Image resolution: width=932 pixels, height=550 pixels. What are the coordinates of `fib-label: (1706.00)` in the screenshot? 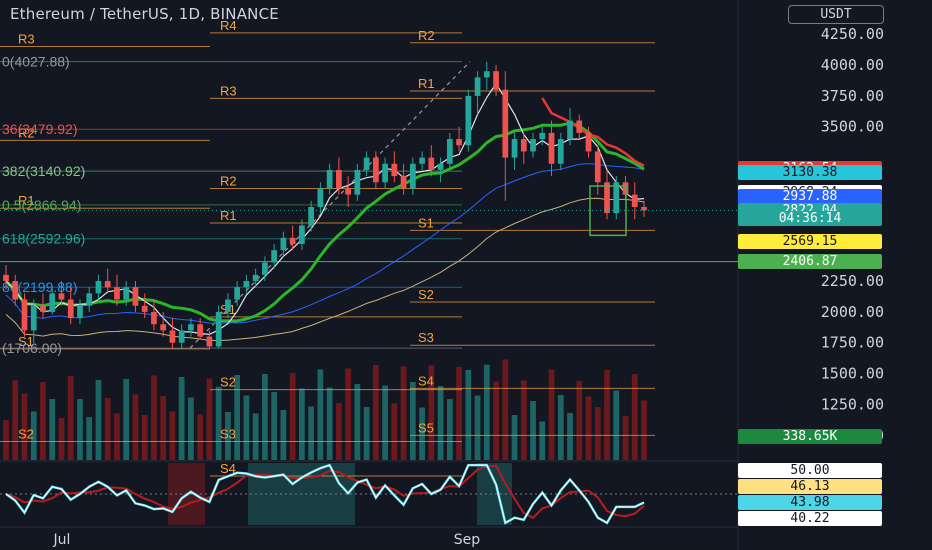 It's located at (32, 348).